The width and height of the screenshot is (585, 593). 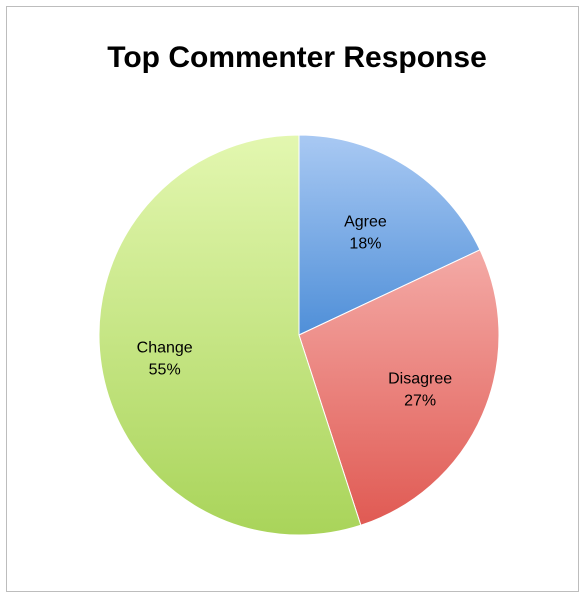 What do you see at coordinates (165, 347) in the screenshot?
I see `slice-label-change: Change` at bounding box center [165, 347].